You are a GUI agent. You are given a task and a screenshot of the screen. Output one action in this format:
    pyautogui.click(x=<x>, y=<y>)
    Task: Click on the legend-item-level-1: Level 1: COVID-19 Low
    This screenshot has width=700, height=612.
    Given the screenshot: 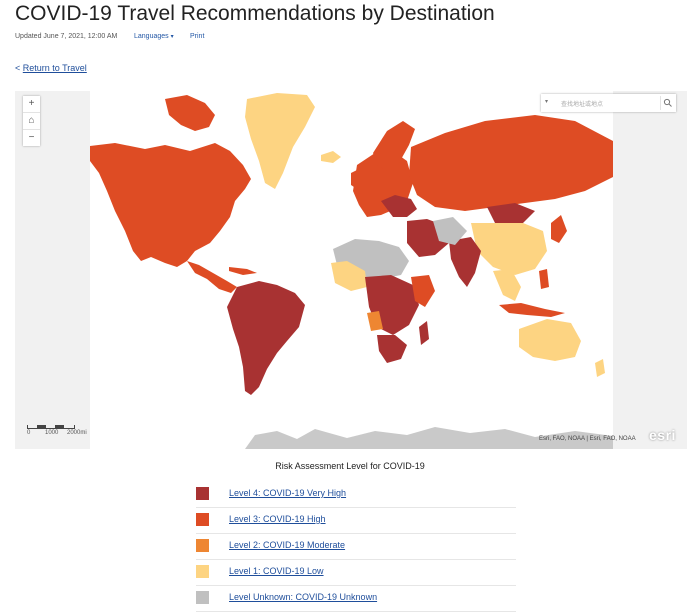 What is the action you would take?
    pyautogui.click(x=356, y=573)
    